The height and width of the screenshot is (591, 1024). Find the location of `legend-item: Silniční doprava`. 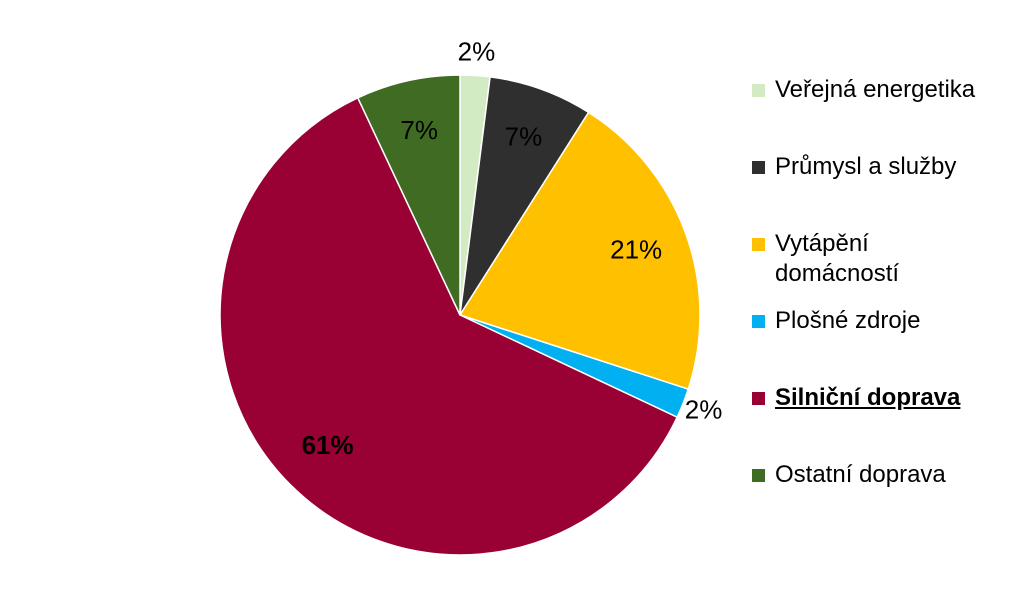

legend-item: Silniční doprava is located at coordinates (877, 398).